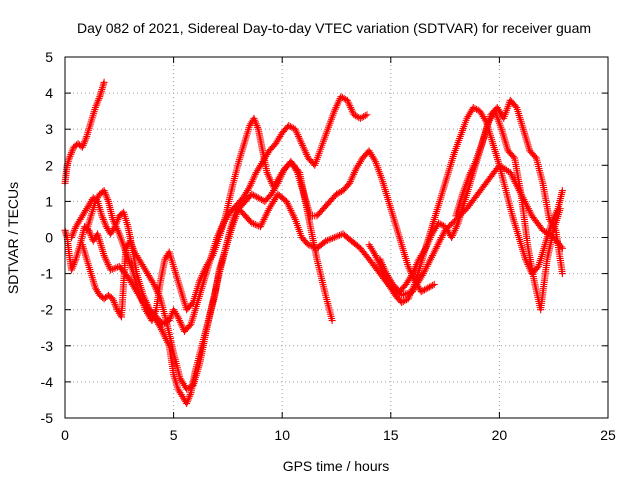  Describe the element at coordinates (65, 435) in the screenshot. I see `x-tick-label: 0` at that location.